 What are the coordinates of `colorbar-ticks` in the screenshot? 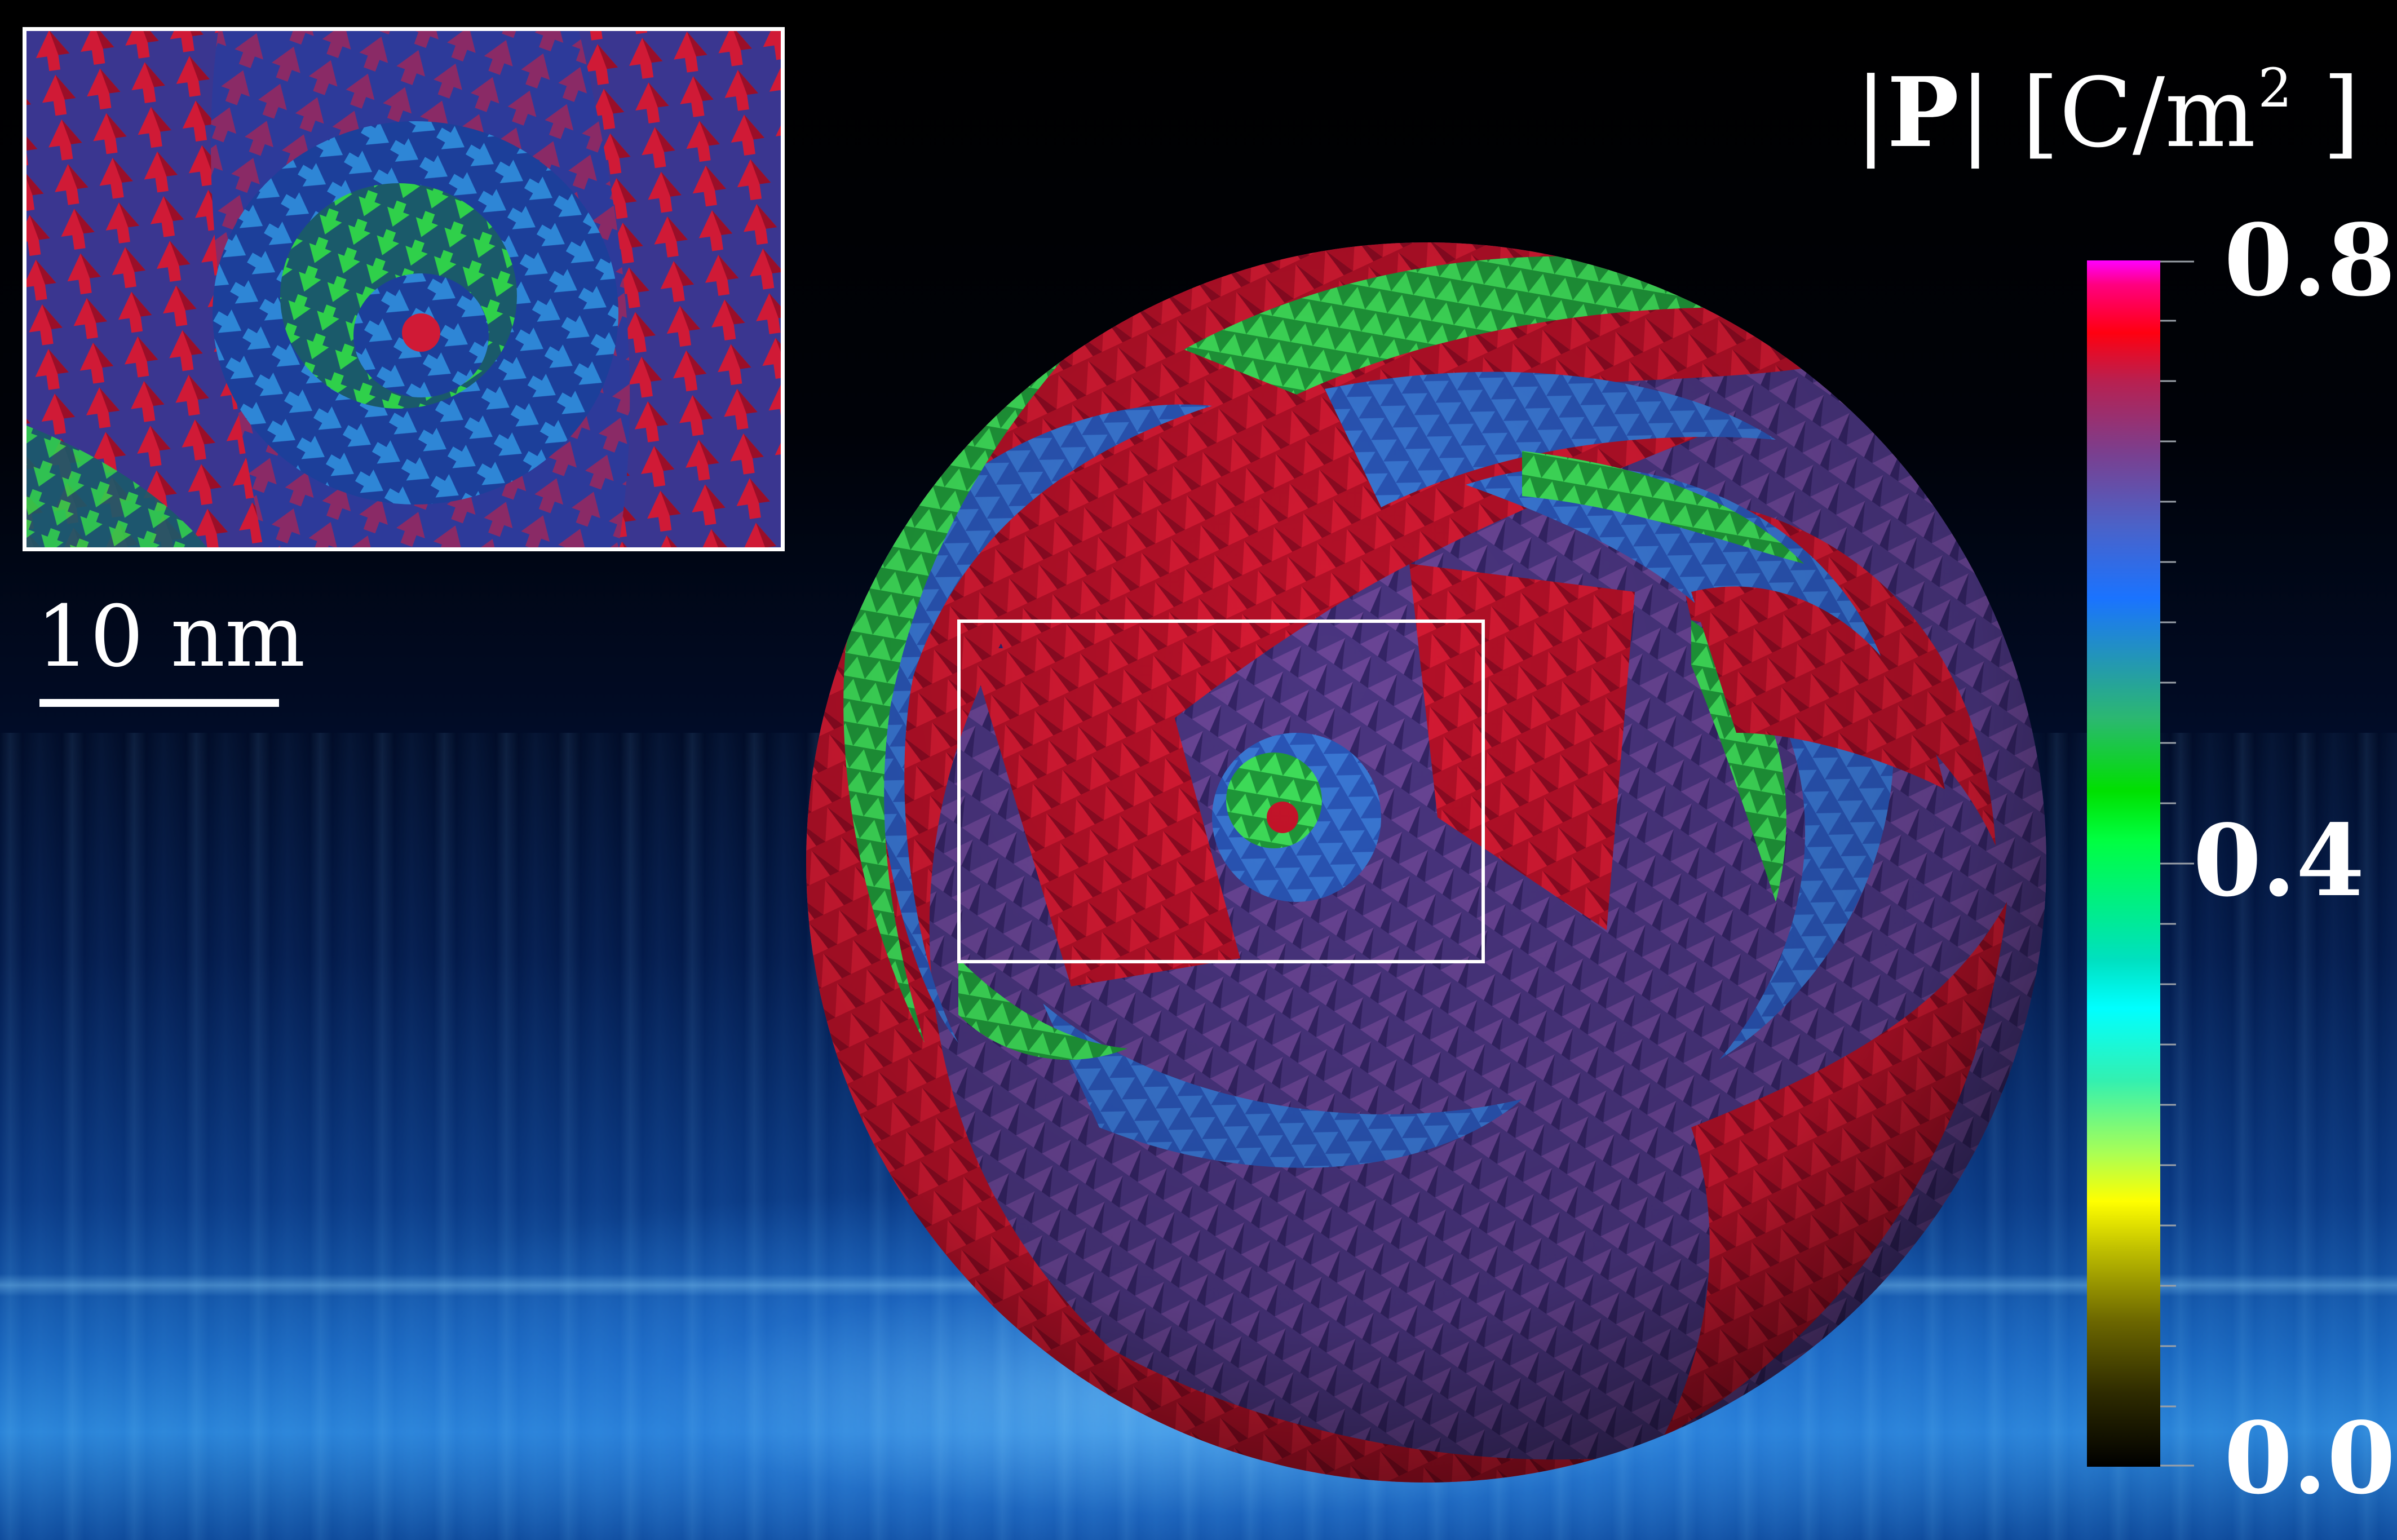 It's located at (2177, 864).